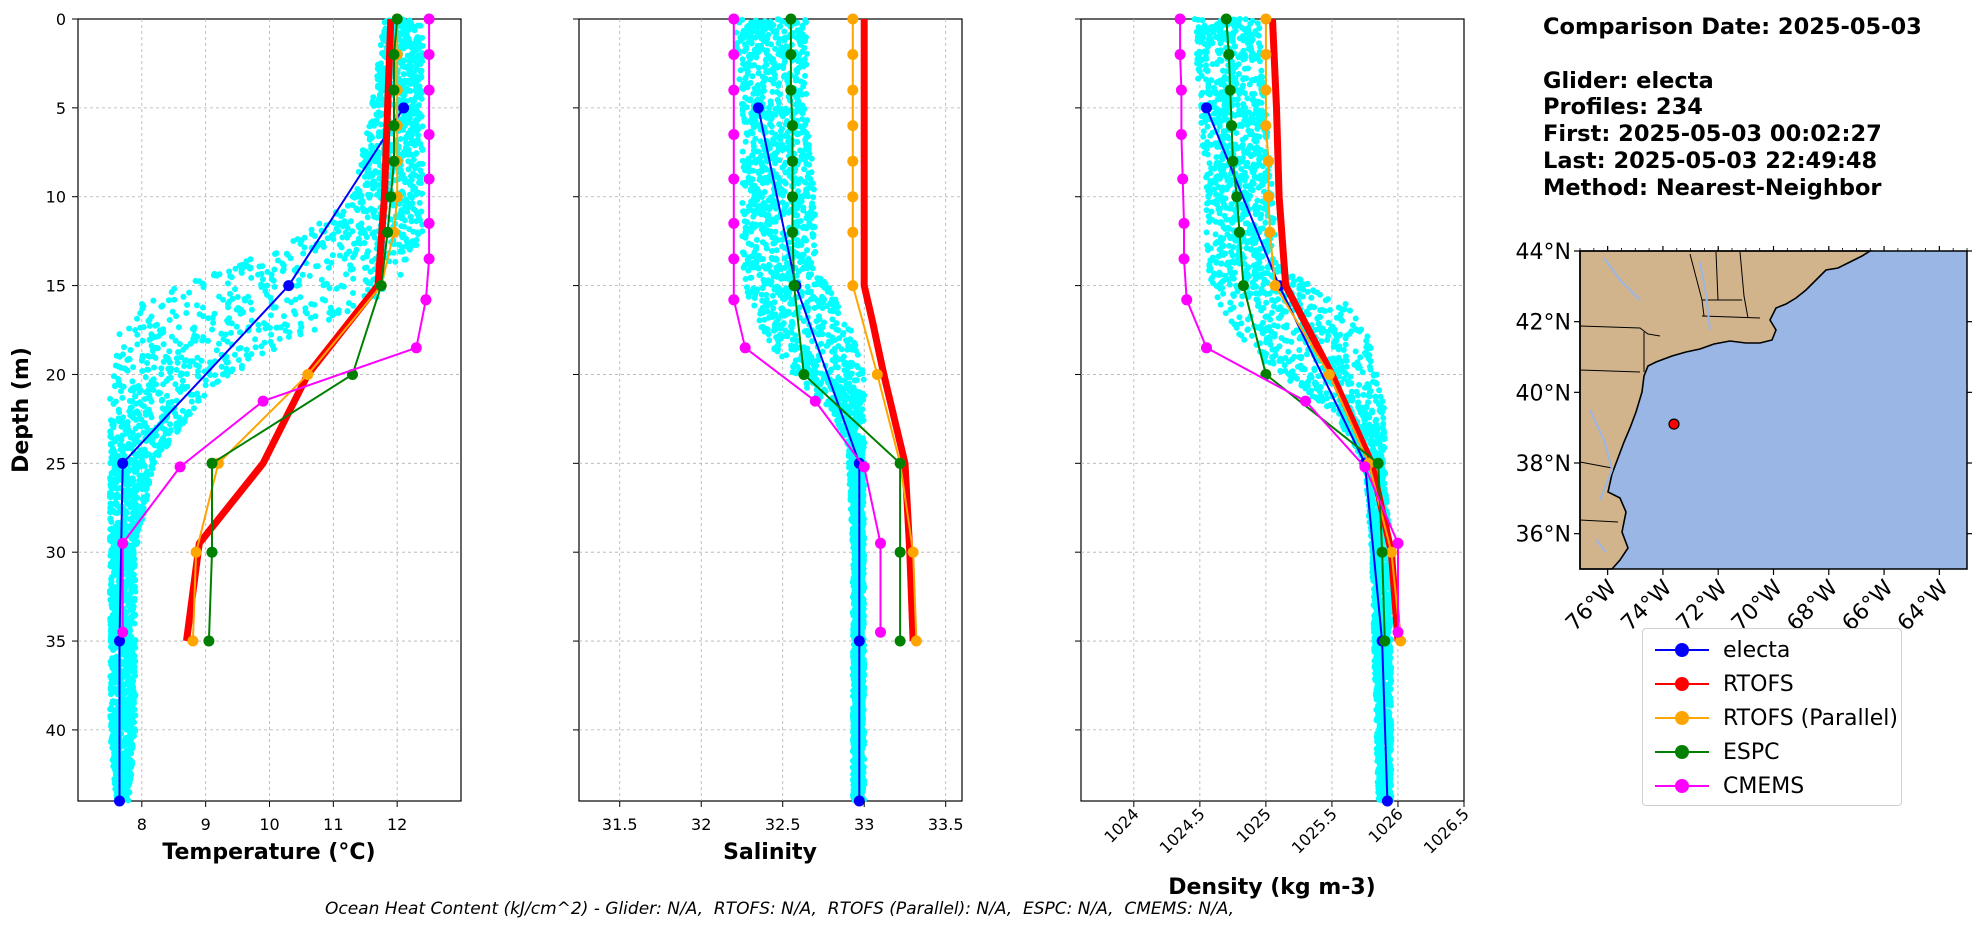 This screenshot has width=1981, height=934. What do you see at coordinates (404, 108) in the screenshot?
I see `temperature-electa-point` at bounding box center [404, 108].